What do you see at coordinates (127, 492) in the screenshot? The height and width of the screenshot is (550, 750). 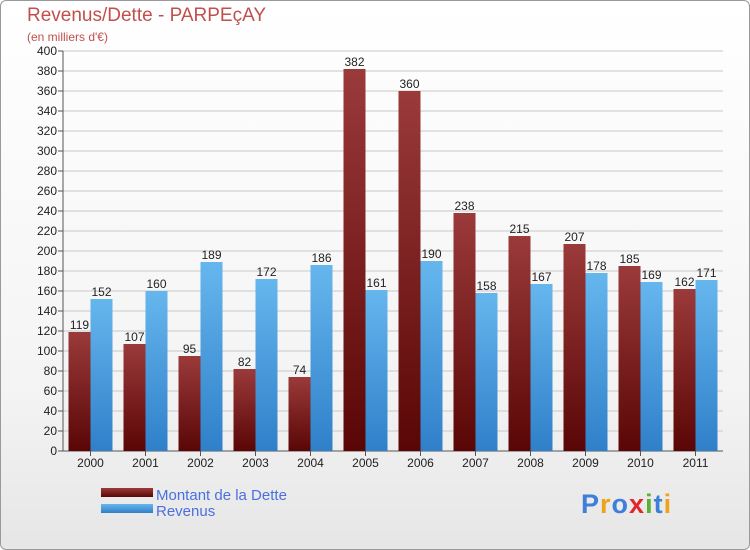 I see `legend-swatch-debt` at bounding box center [127, 492].